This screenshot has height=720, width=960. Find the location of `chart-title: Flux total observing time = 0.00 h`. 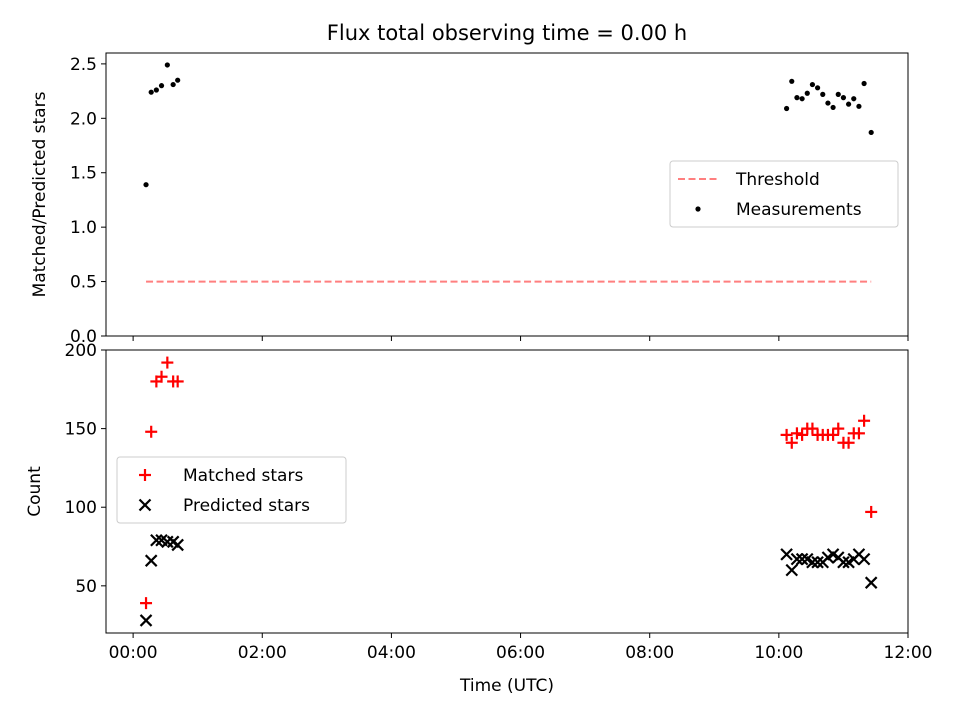

chart-title: Flux total observing time = 0.00 h is located at coordinates (507, 33).